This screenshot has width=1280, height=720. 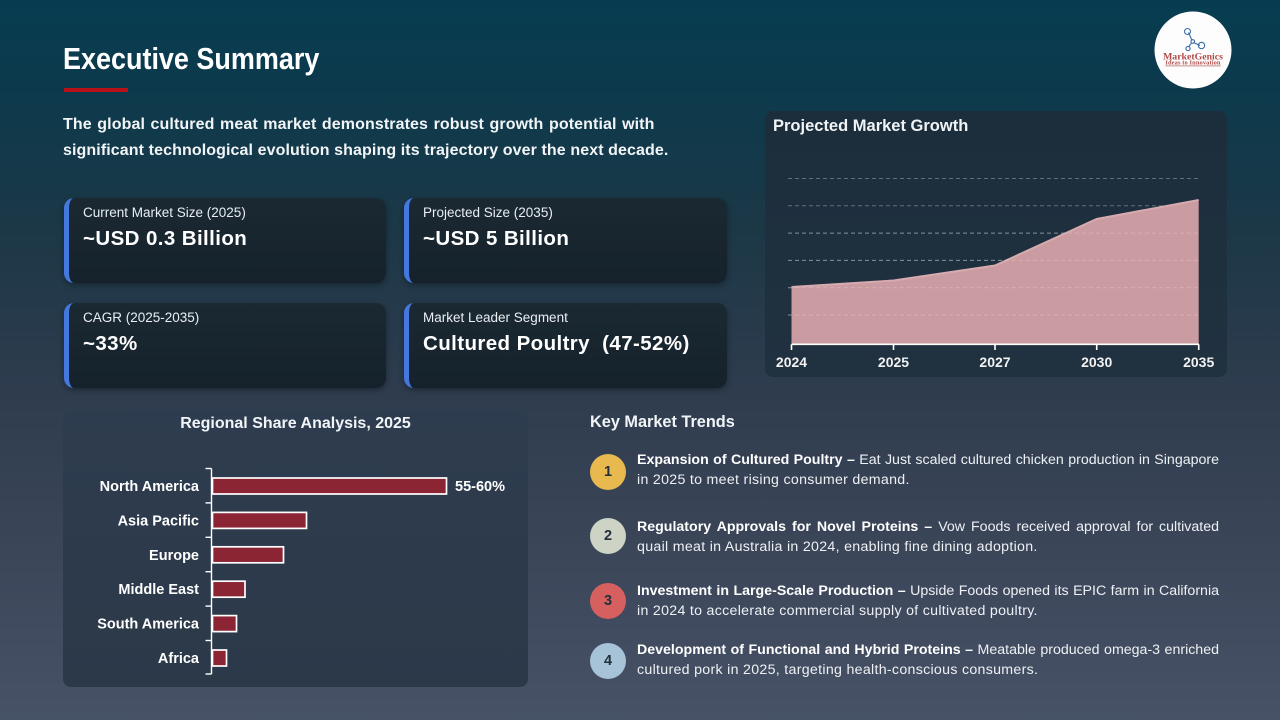 What do you see at coordinates (150, 487) in the screenshot?
I see `svg-text: North America` at bounding box center [150, 487].